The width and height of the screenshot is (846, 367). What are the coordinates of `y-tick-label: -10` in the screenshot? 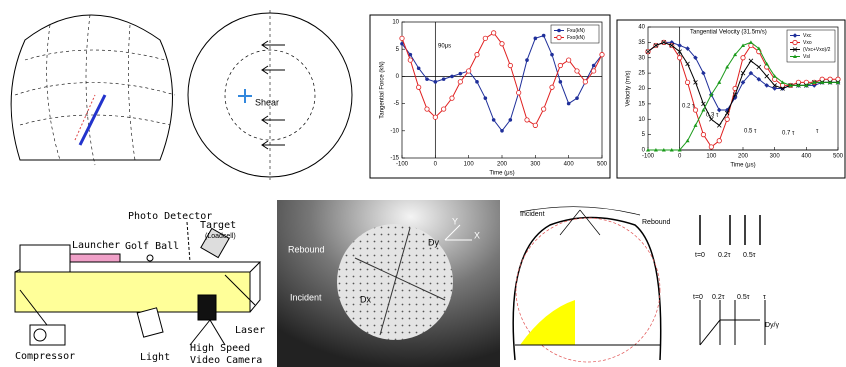 It's located at (394, 131).